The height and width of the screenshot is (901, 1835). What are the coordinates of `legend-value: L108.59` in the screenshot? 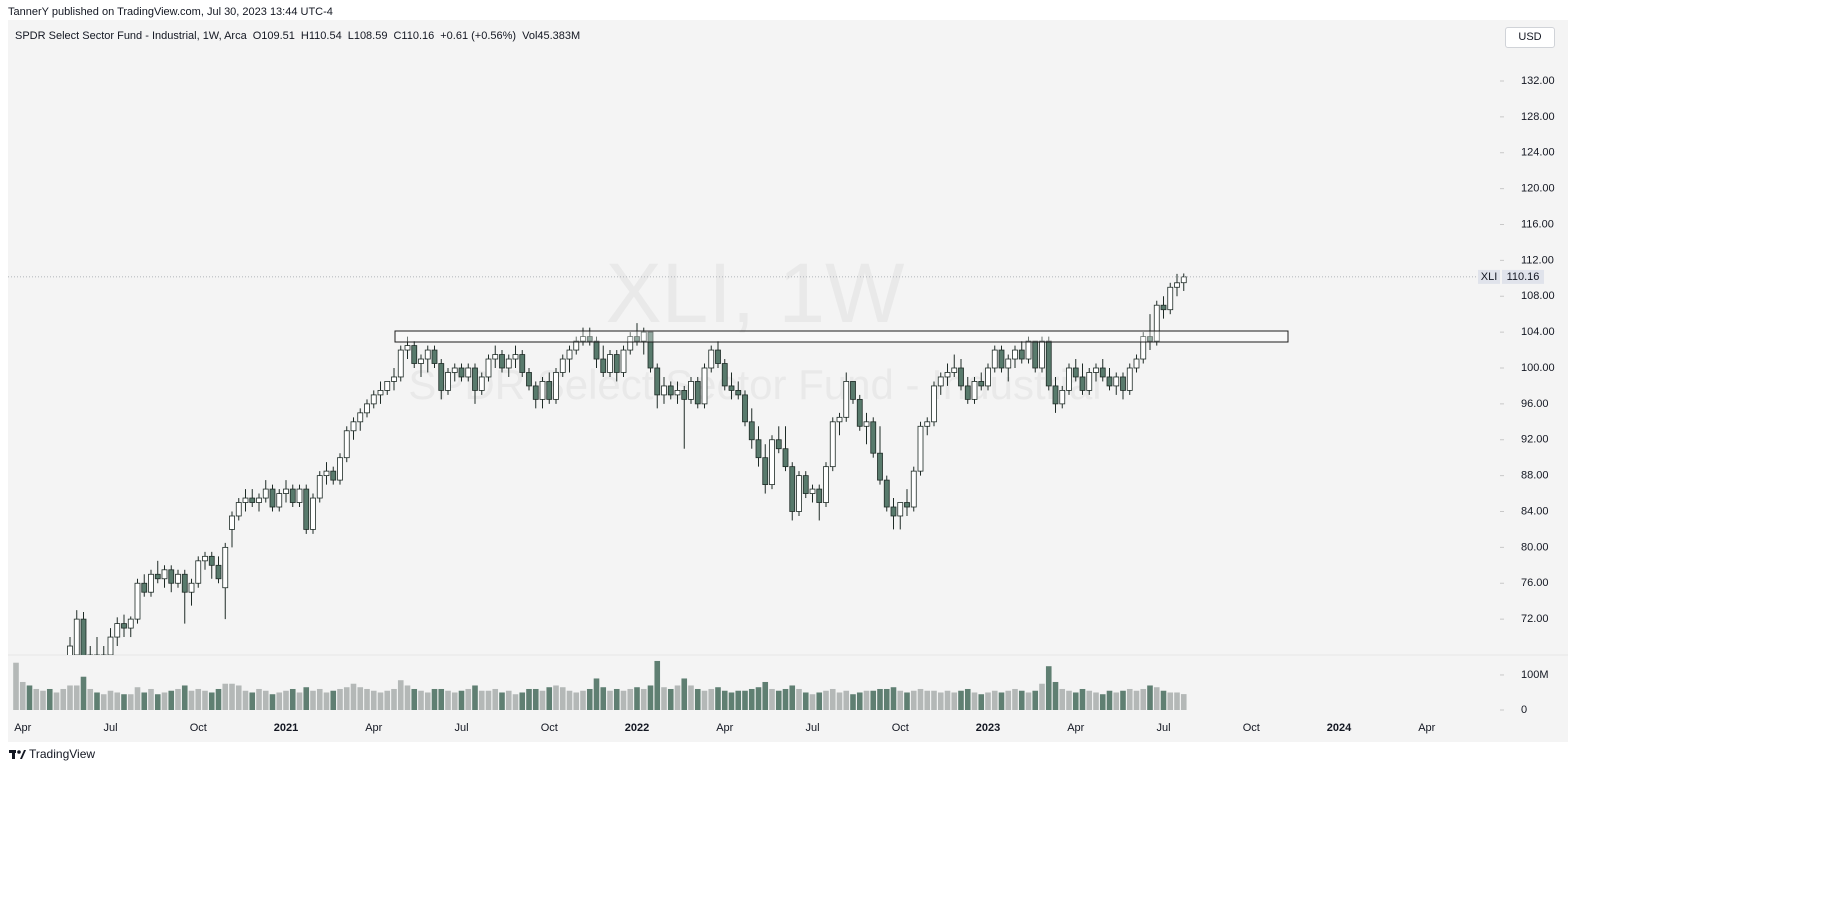 It's located at (367, 36).